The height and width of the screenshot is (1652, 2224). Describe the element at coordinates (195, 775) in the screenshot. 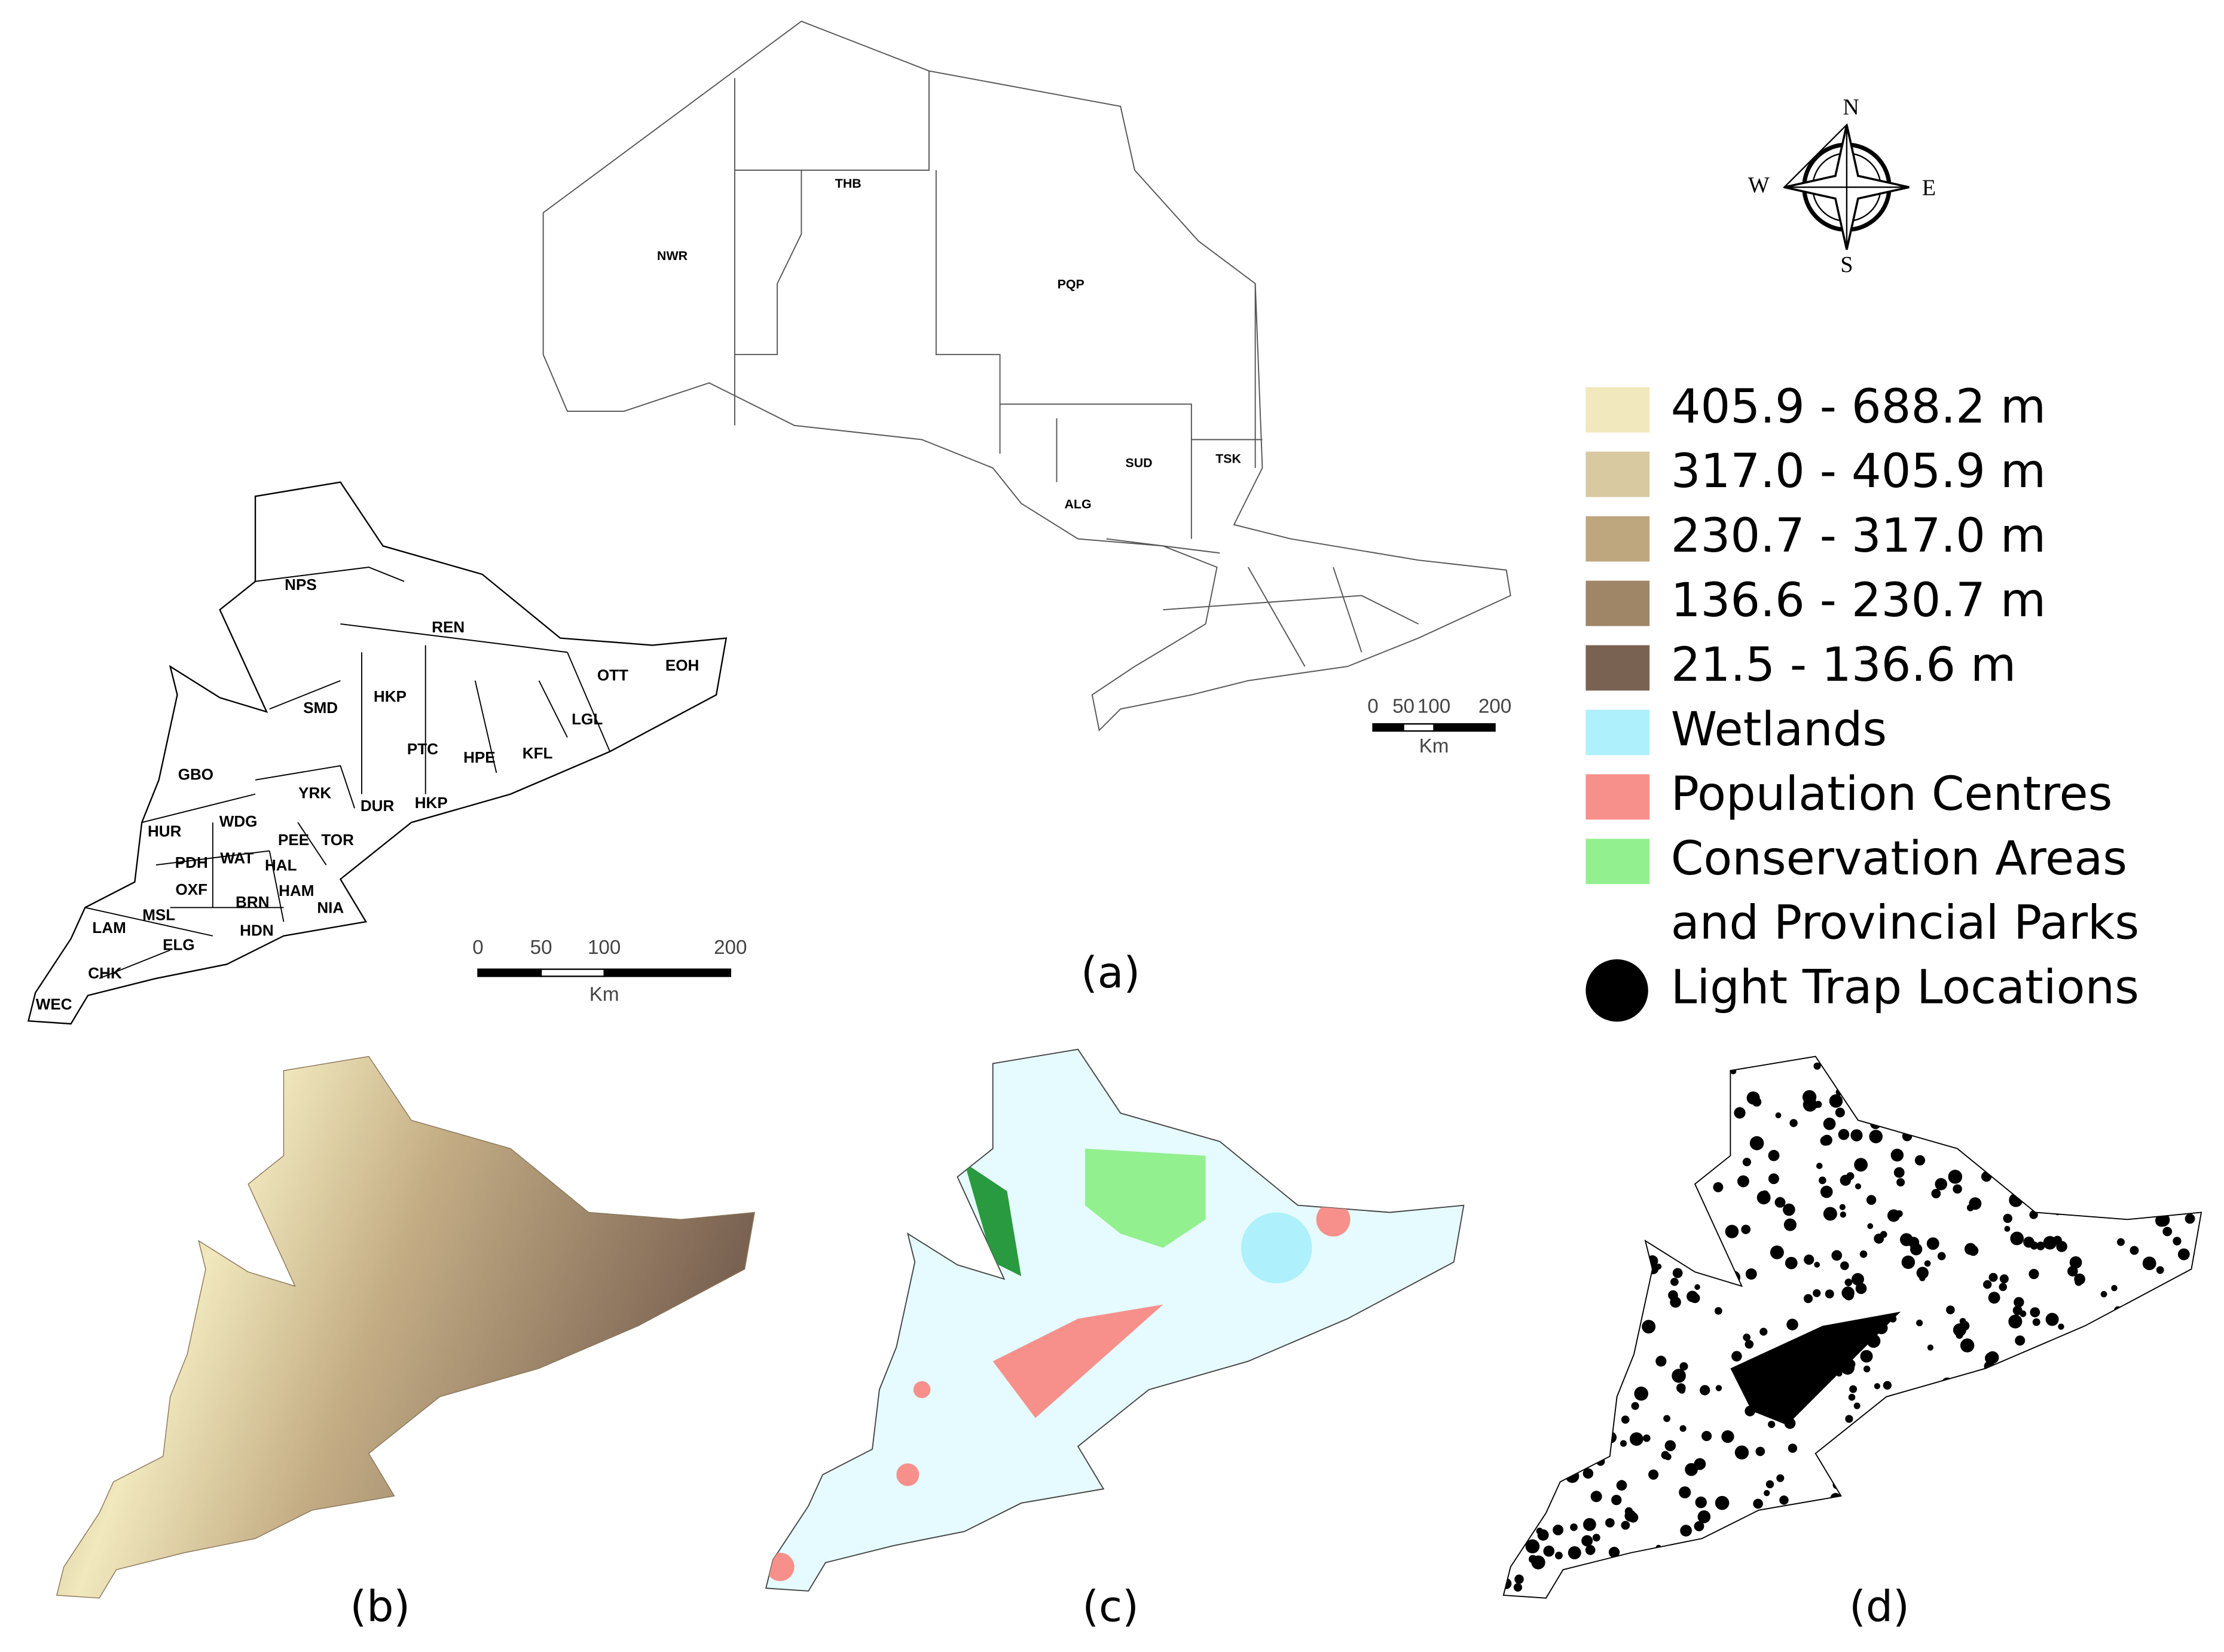

I see `region-label: GBO` at that location.